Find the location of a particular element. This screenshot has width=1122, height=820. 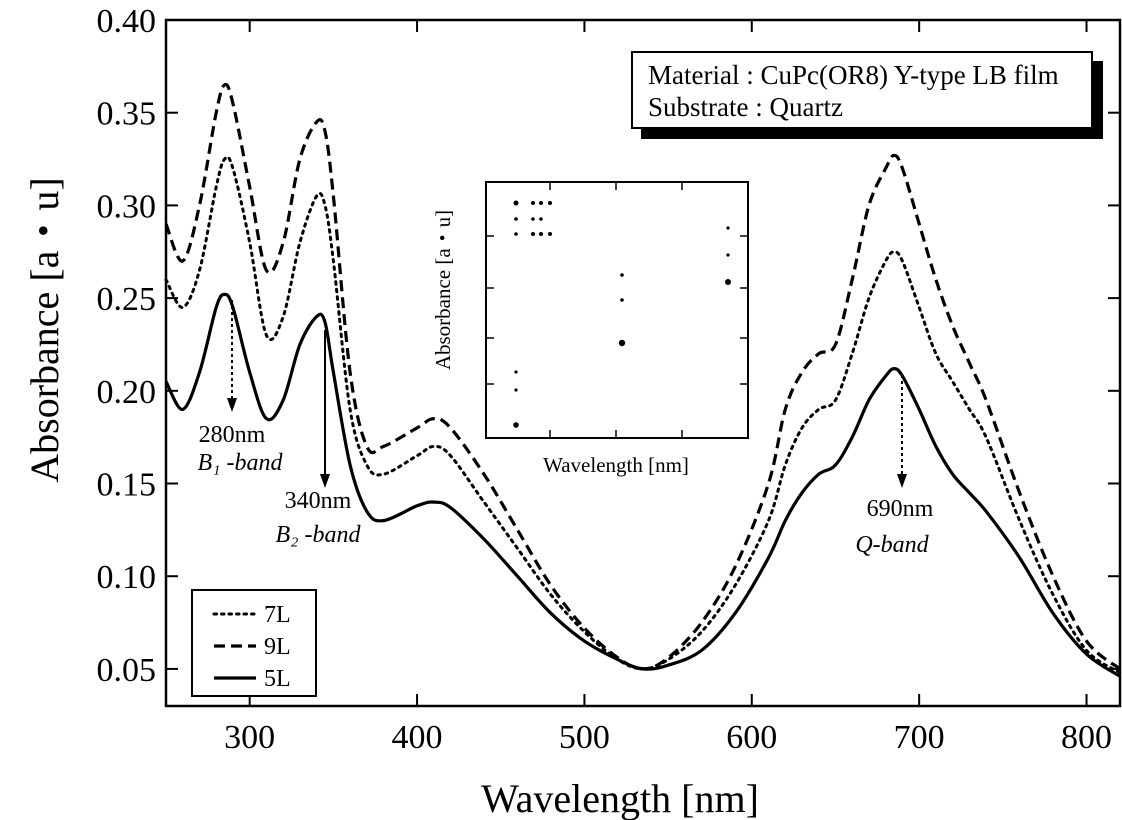

annotation-280nm: 280nm B₁ -band is located at coordinates (241, 388).